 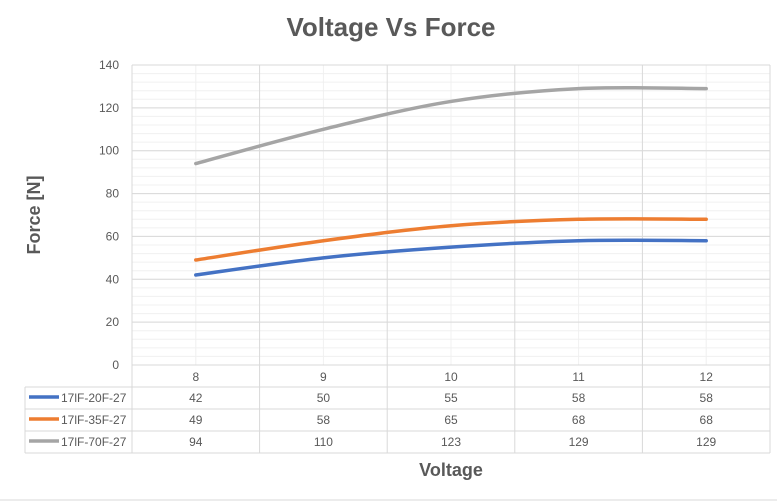 What do you see at coordinates (109, 108) in the screenshot?
I see `y-tick-label: 120` at bounding box center [109, 108].